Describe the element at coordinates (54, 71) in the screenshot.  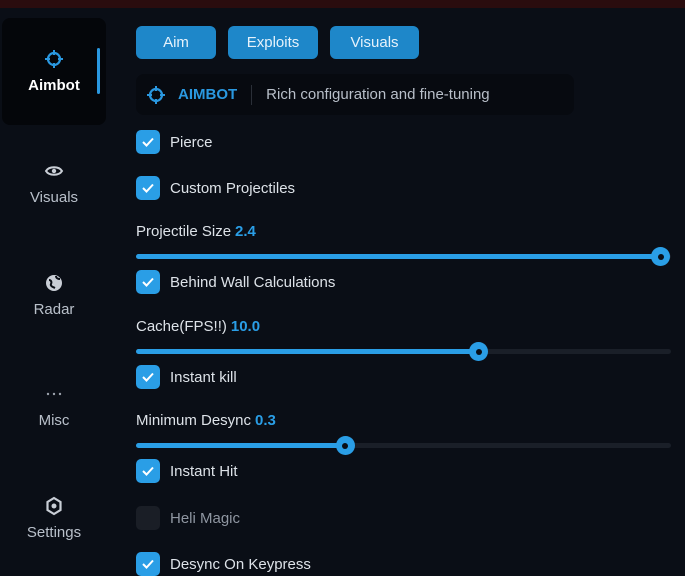
I see `sidebar-item-aimbot: Aimbot` at that location.